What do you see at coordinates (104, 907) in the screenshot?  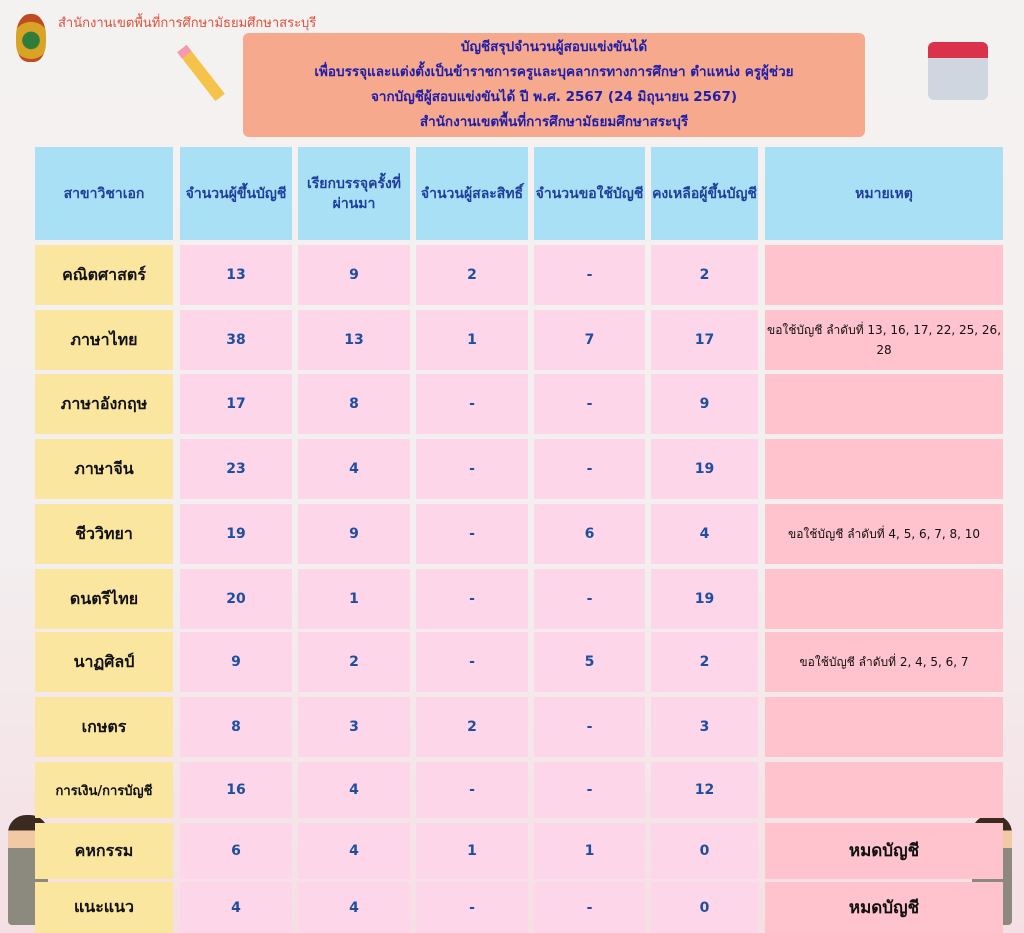 I see `subject-cell: แนะแนว` at bounding box center [104, 907].